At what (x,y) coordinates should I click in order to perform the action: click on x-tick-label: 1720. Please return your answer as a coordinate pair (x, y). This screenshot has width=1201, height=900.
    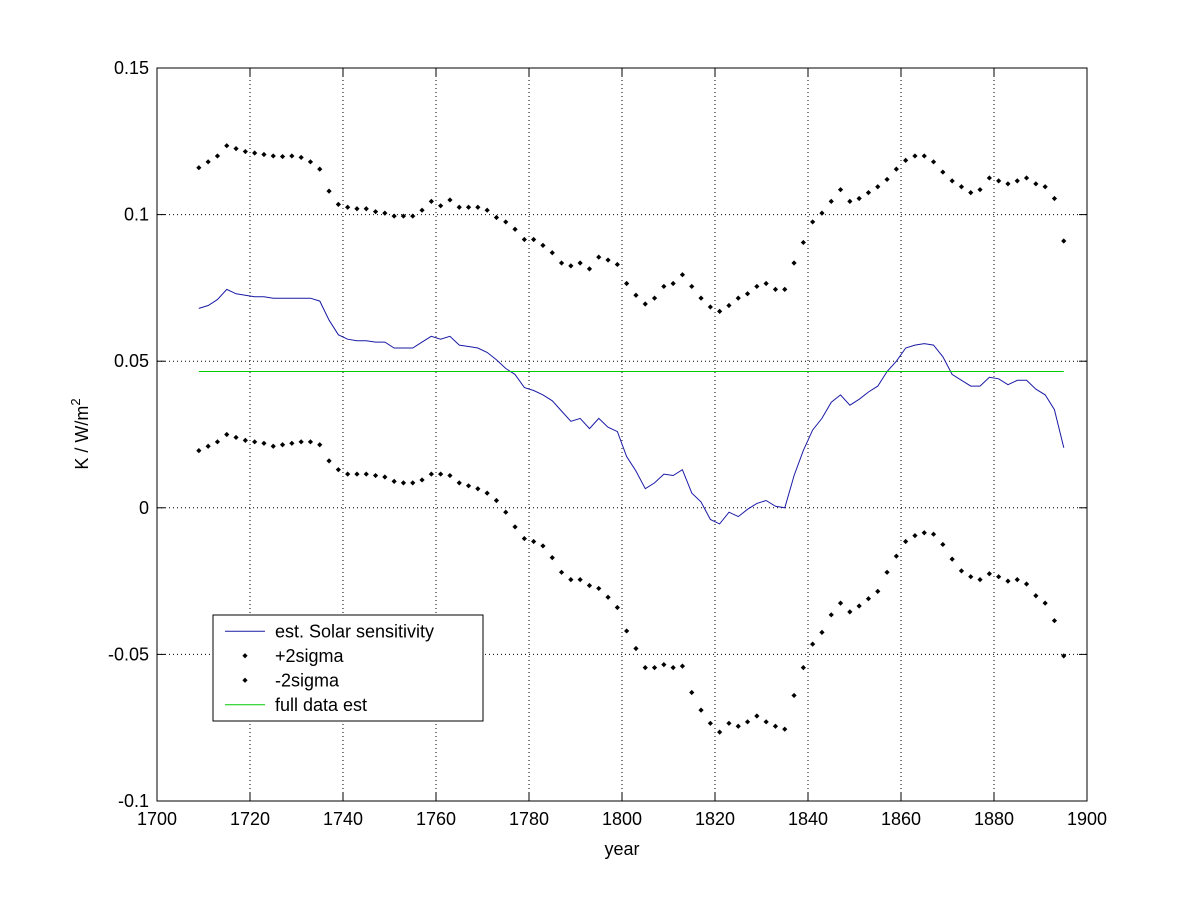
    Looking at the image, I should click on (250, 819).